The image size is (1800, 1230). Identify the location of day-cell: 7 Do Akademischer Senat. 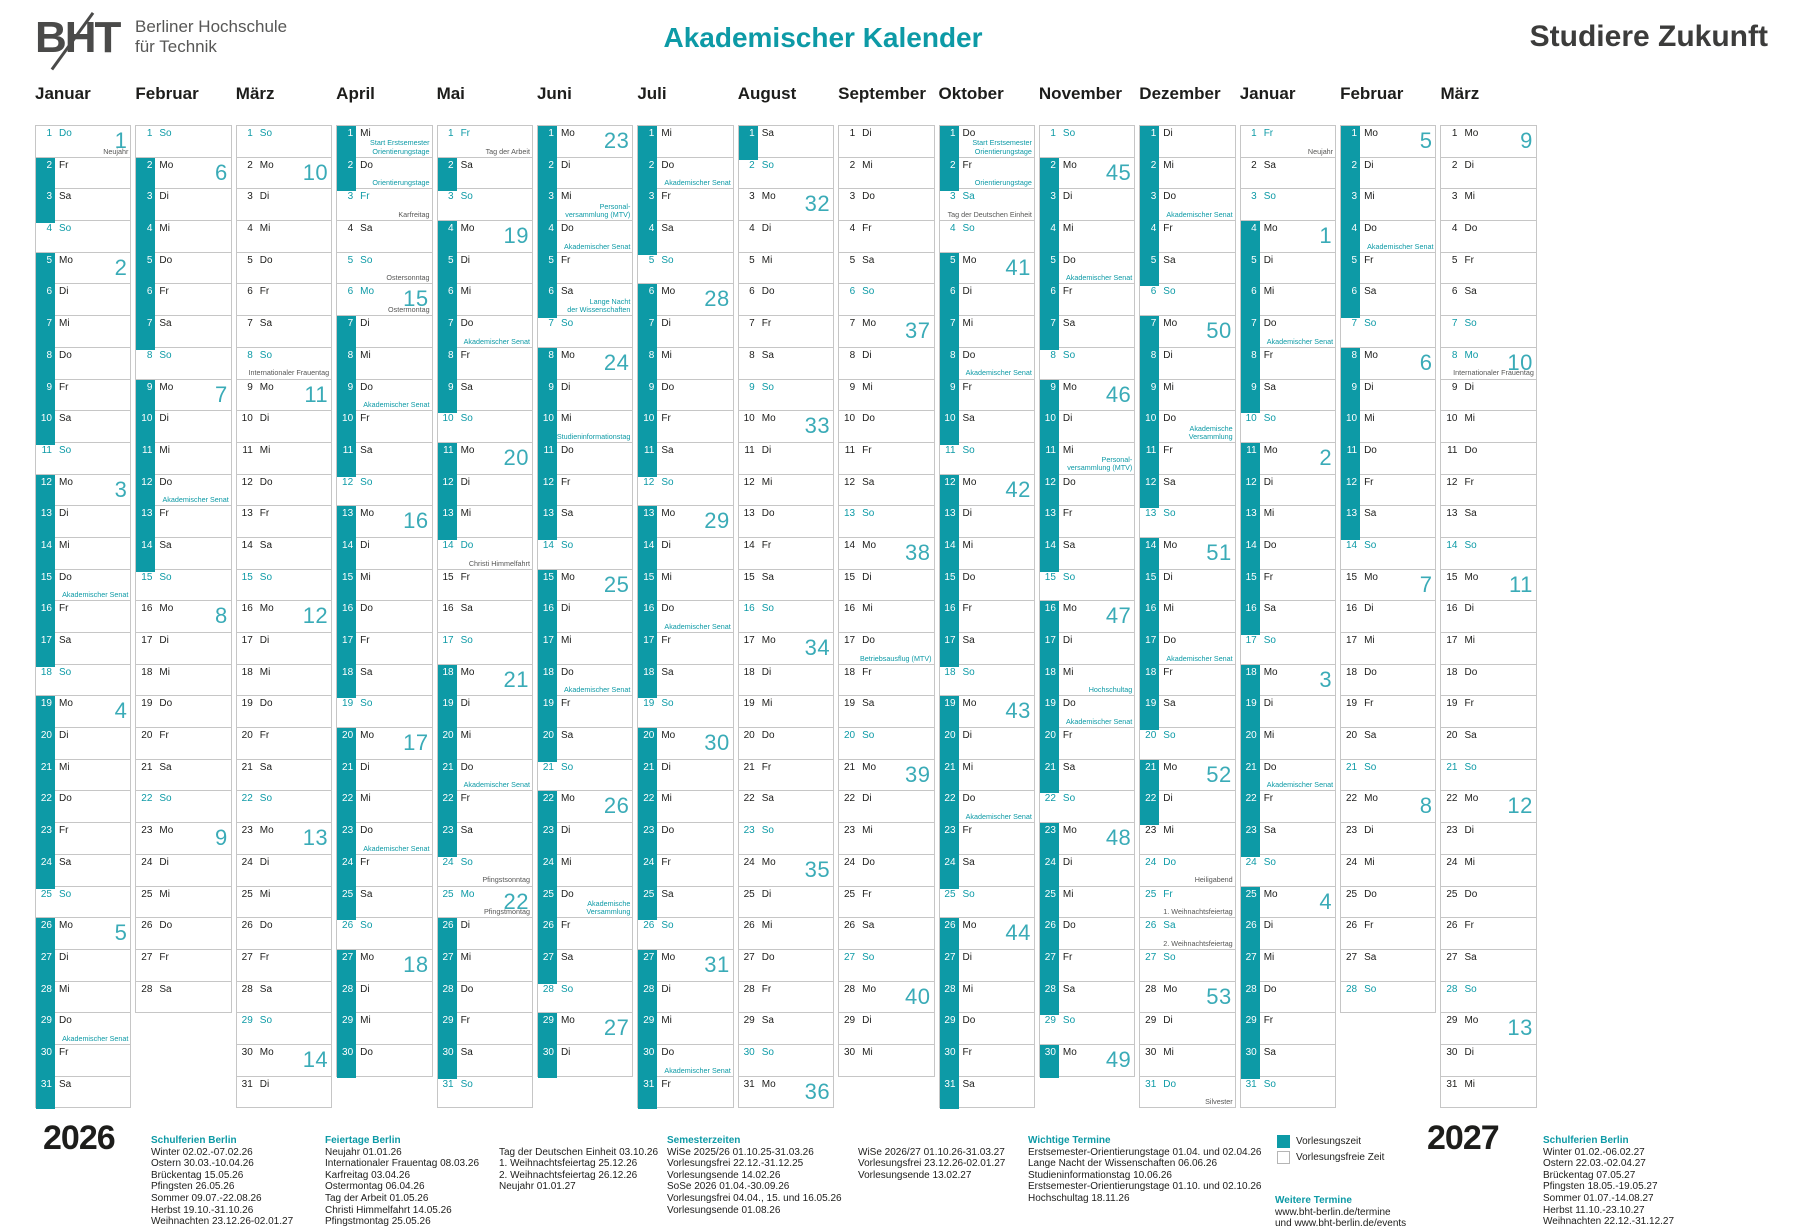
(484, 333).